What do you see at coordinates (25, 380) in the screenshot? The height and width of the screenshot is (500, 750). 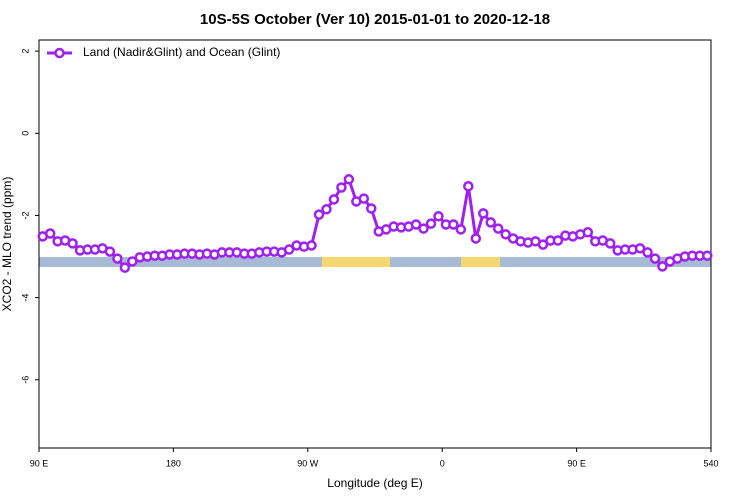 I see `y-tick-label: -6` at bounding box center [25, 380].